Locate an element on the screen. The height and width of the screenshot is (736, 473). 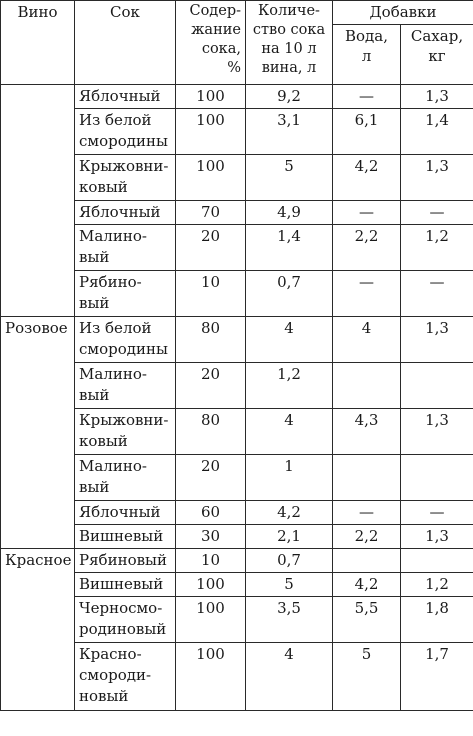
header-wine: Вино is located at coordinates (37, 42).